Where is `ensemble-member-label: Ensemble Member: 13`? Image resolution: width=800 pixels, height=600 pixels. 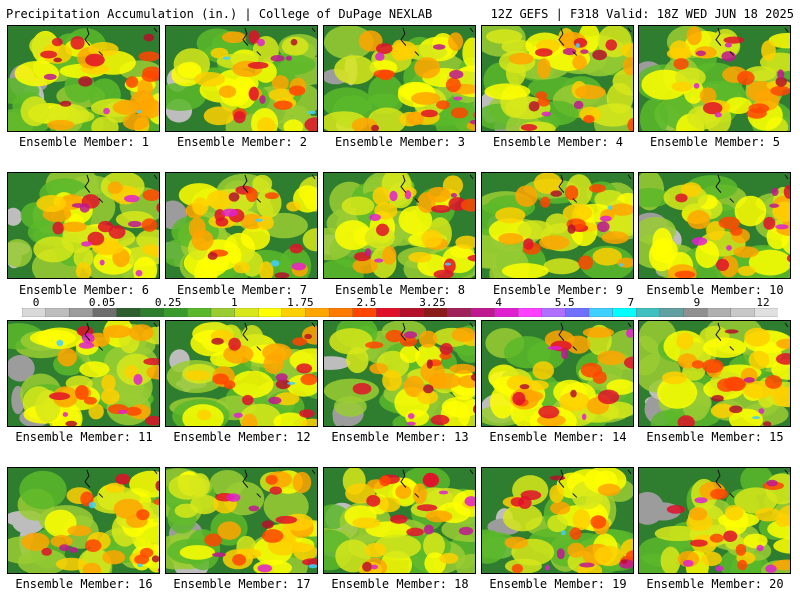
ensemble-member-label: Ensemble Member: 13 is located at coordinates (400, 437).